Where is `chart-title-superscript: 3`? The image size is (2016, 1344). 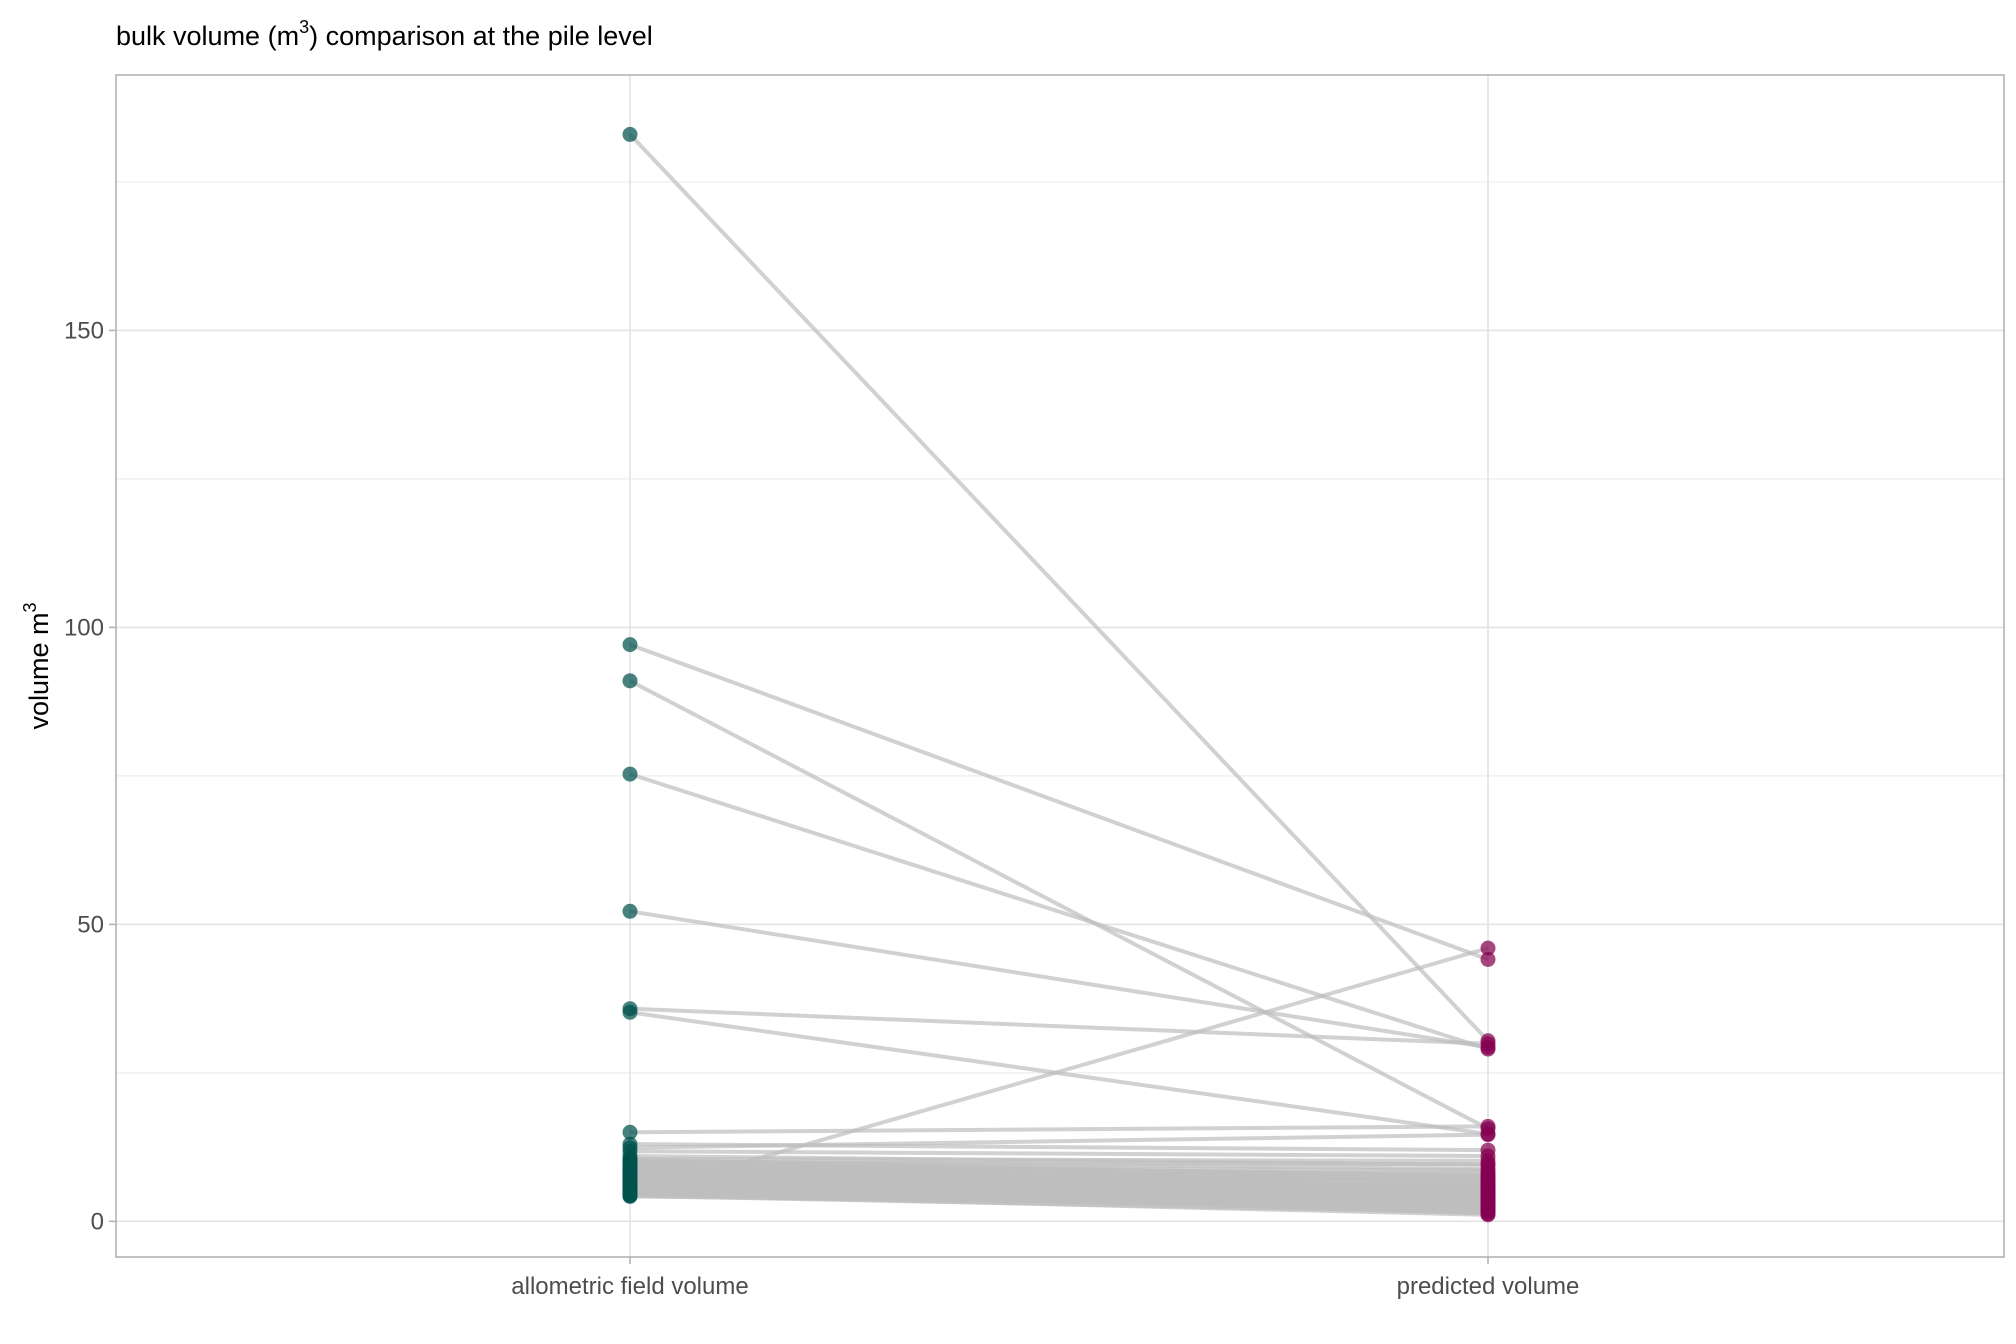
chart-title-superscript: 3 is located at coordinates (304, 27).